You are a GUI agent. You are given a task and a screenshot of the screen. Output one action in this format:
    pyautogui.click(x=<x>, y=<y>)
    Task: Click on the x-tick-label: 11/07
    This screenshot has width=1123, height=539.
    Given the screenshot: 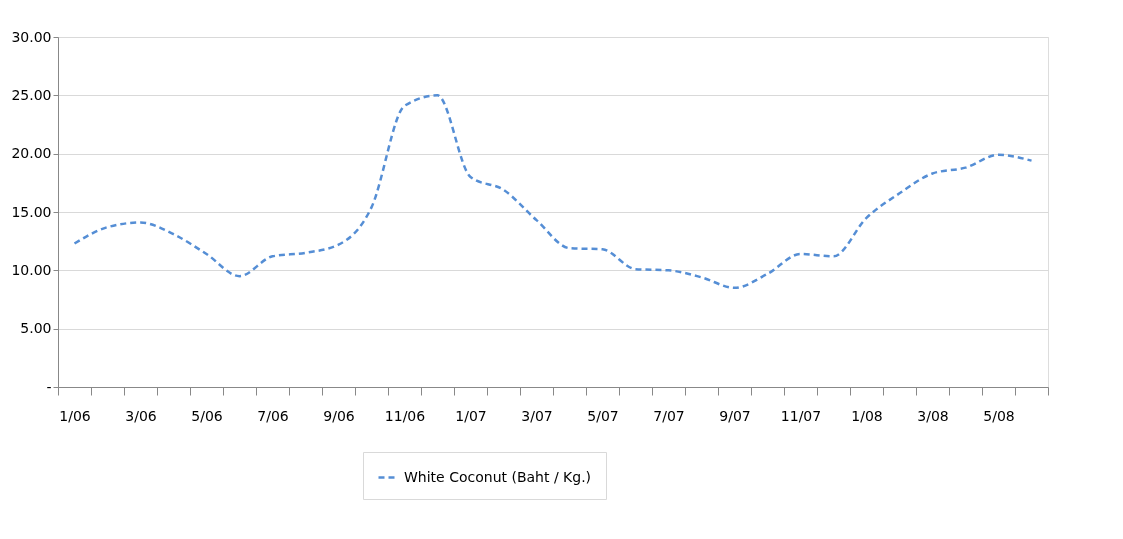 What is the action you would take?
    pyautogui.click(x=801, y=415)
    